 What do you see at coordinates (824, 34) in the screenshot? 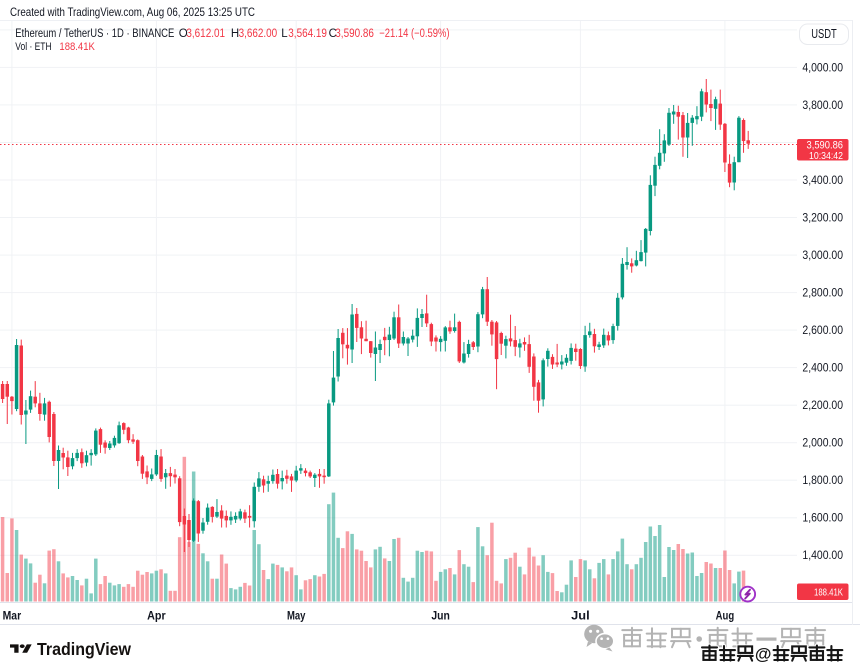
I see `svg-text: USDT` at bounding box center [824, 34].